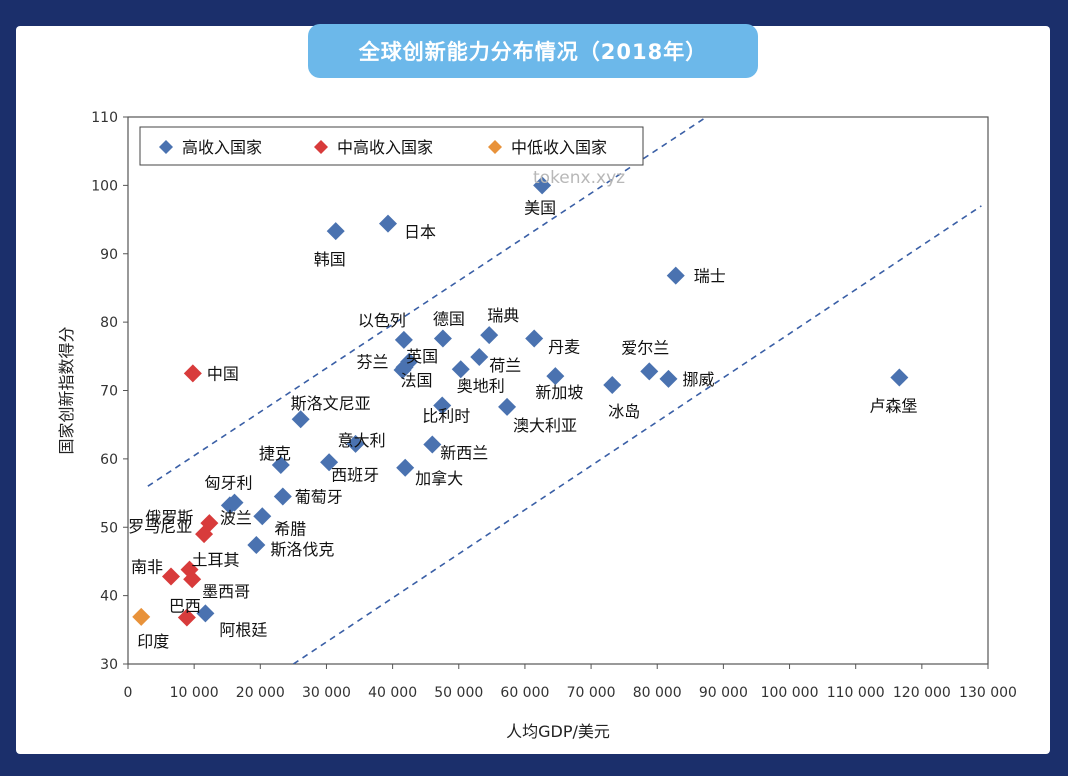 This screenshot has height=776, width=1068. What do you see at coordinates (446, 416) in the screenshot?
I see `data-point-label: 比利时` at bounding box center [446, 416].